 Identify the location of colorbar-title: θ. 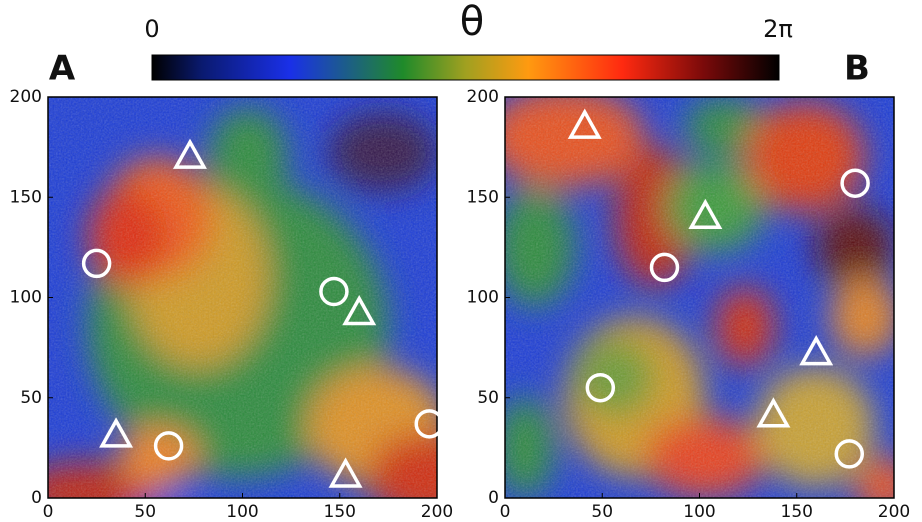
(472, 22).